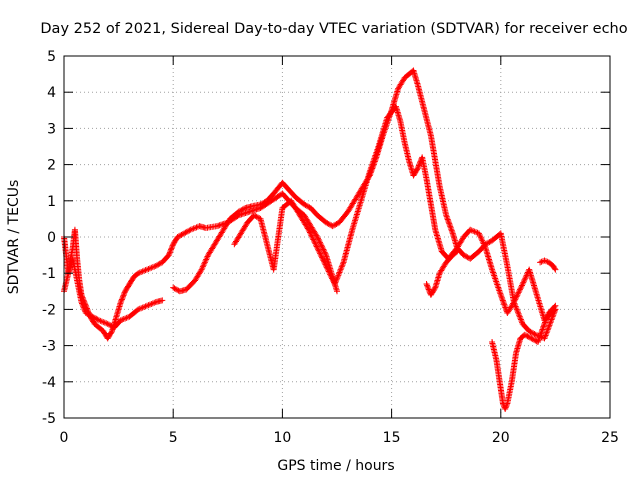  Describe the element at coordinates (51, 238) in the screenshot. I see `y-tick-label: 0` at that location.